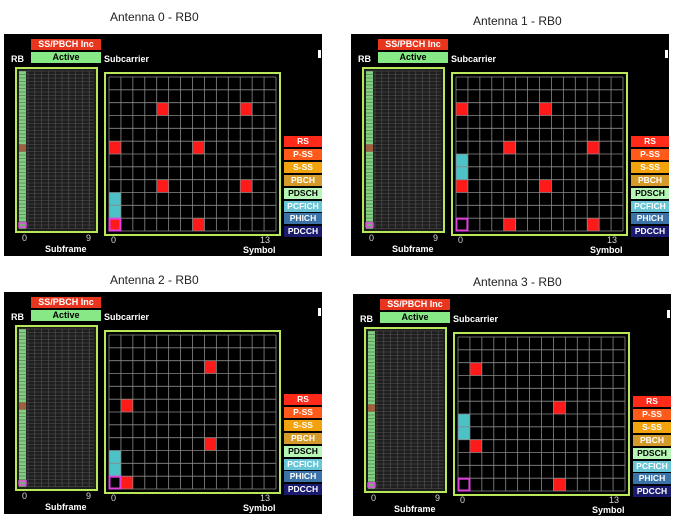  What do you see at coordinates (154, 280) in the screenshot?
I see `panel-title: Antenna 2 - RB0` at bounding box center [154, 280].